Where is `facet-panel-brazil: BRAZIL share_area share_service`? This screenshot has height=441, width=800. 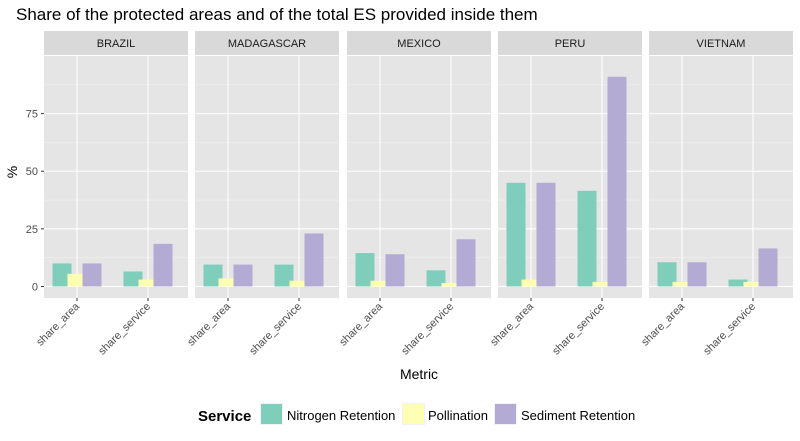
facet-panel-brazil: BRAZIL share_area share_service is located at coordinates (111, 194).